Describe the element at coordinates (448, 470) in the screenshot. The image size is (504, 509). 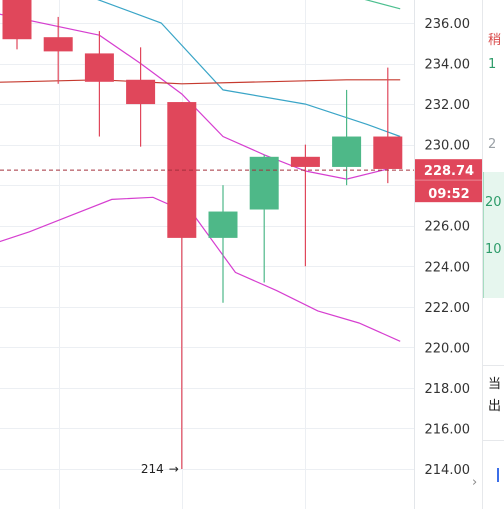
I see `y-tick-label: 214.00` at that location.